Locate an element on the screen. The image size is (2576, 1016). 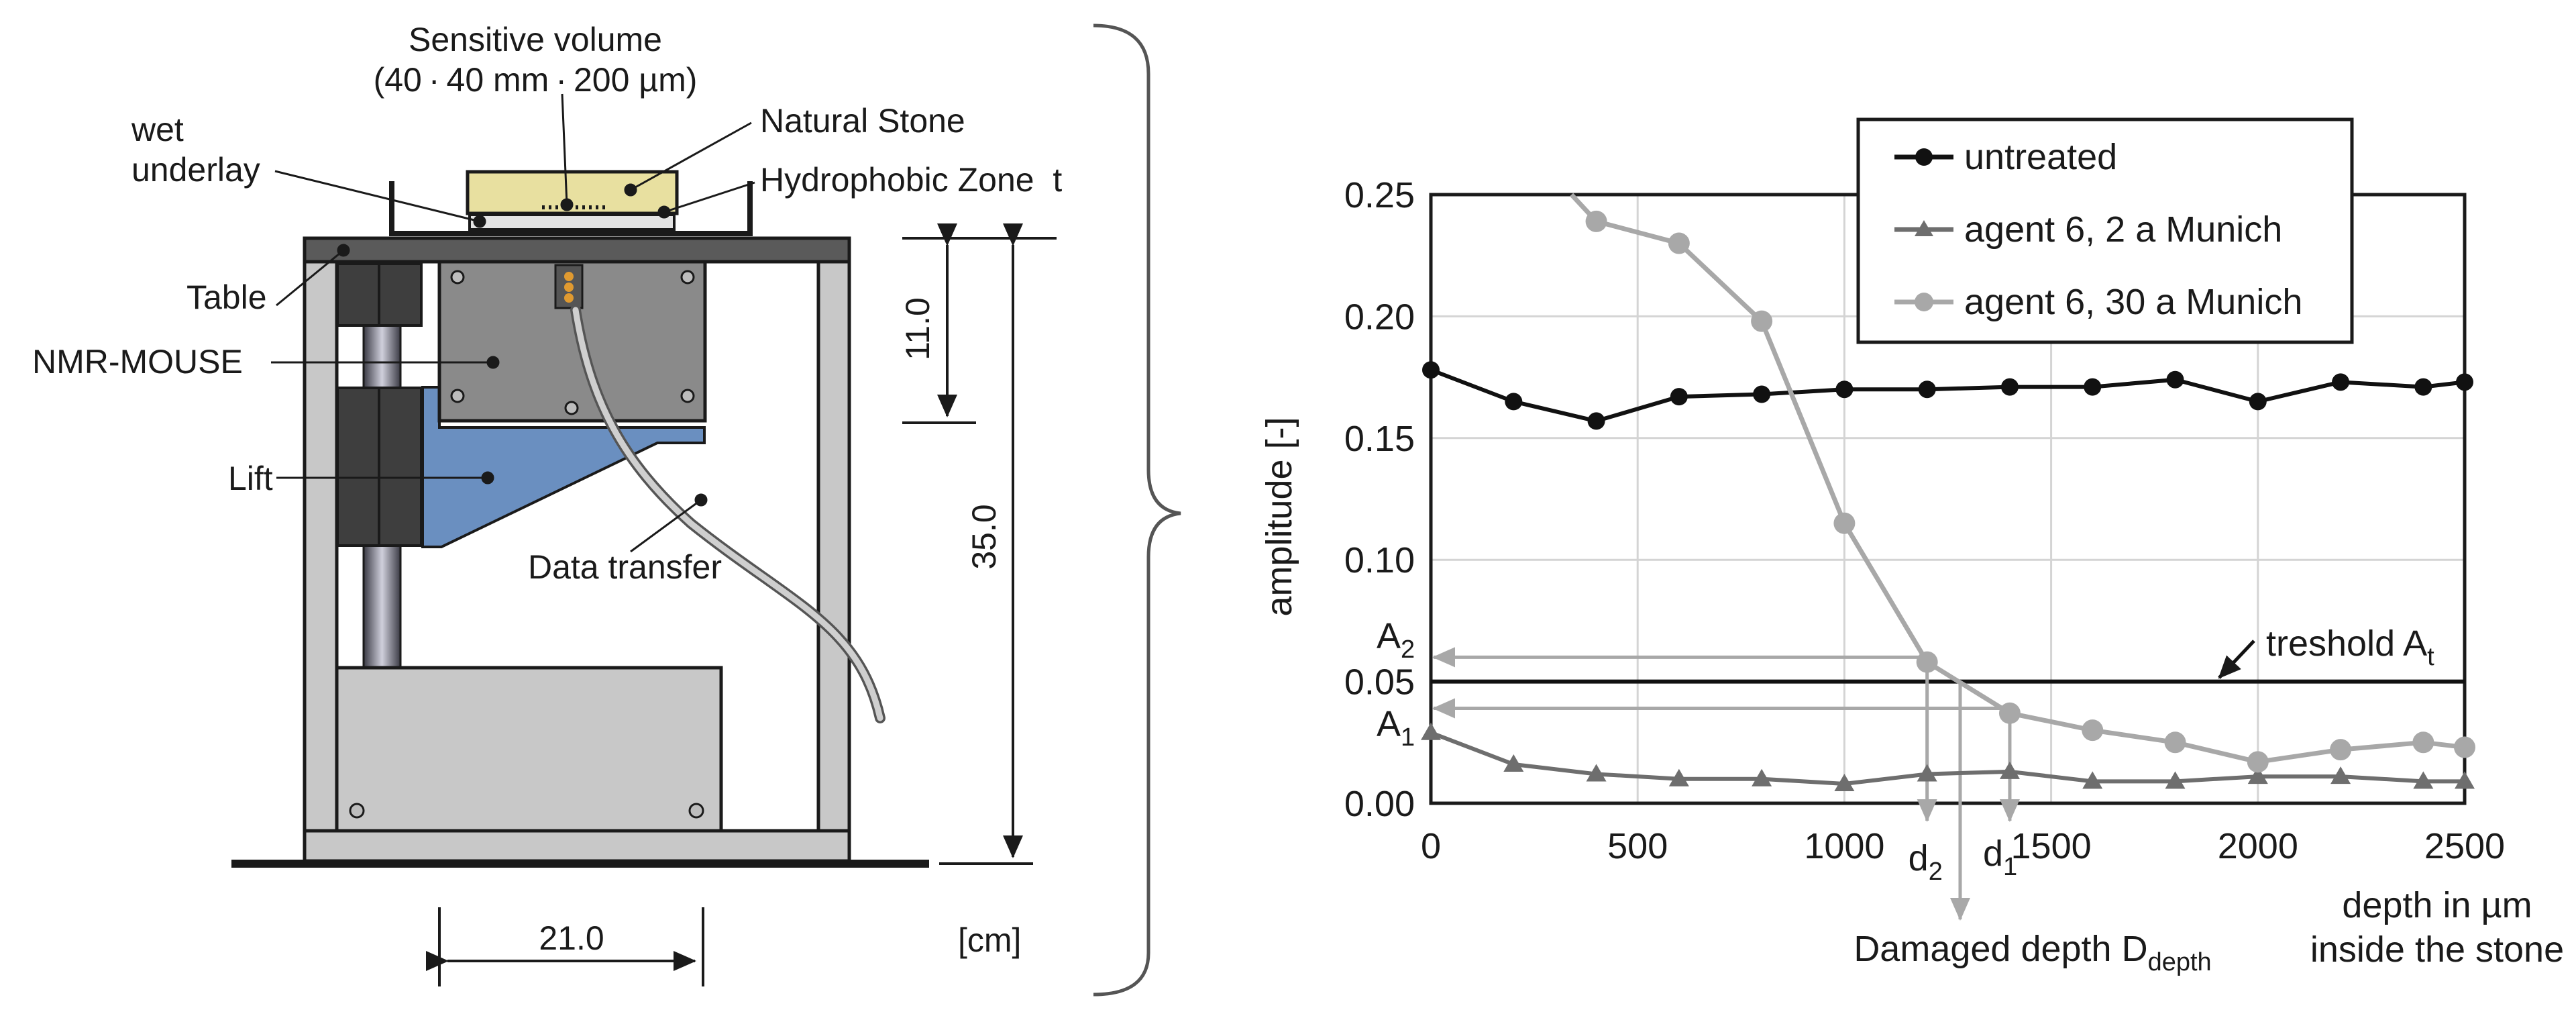
annotation-d2-sub: 2 is located at coordinates (1936, 872).